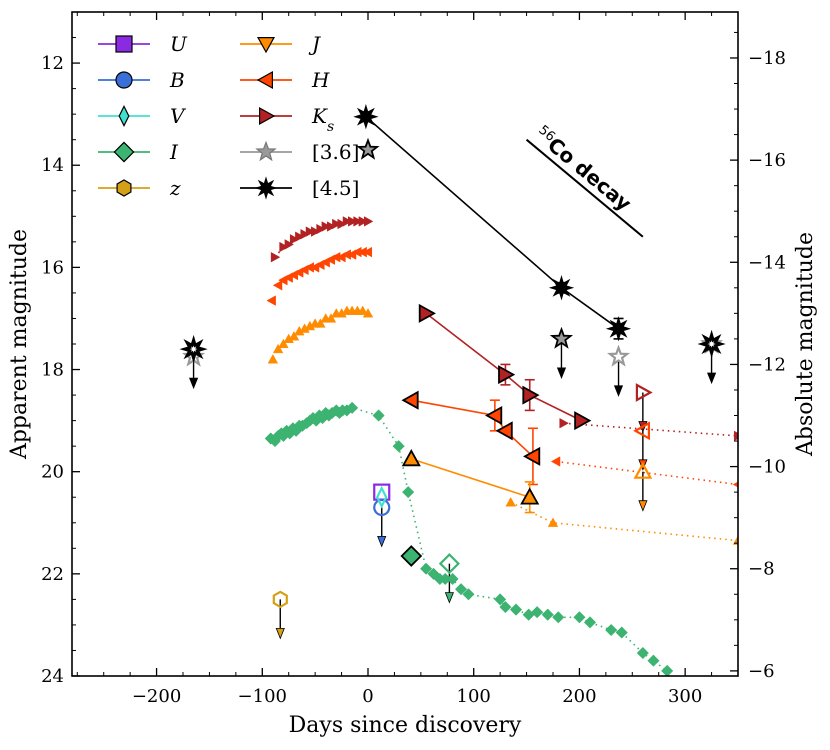 The image size is (830, 750). Describe the element at coordinates (177, 80) in the screenshot. I see `legend-label-B: B` at that location.